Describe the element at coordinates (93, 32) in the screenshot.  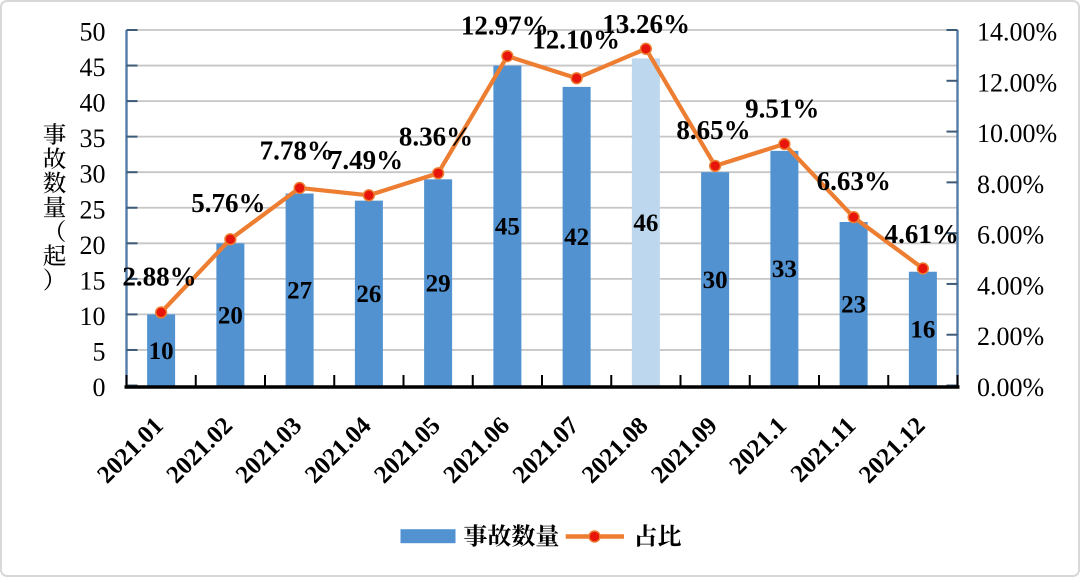
I see `svg-text: 50` at that location.